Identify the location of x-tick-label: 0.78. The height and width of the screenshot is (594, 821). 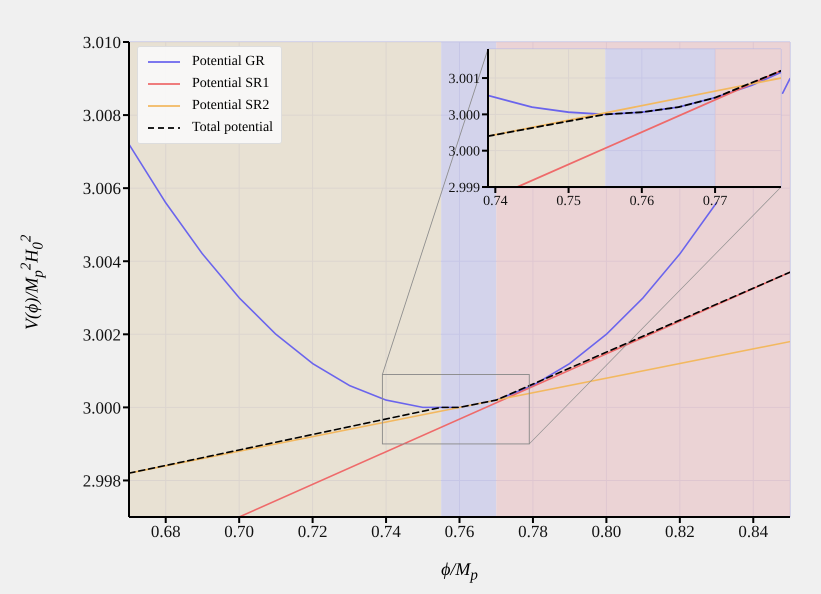
(533, 532).